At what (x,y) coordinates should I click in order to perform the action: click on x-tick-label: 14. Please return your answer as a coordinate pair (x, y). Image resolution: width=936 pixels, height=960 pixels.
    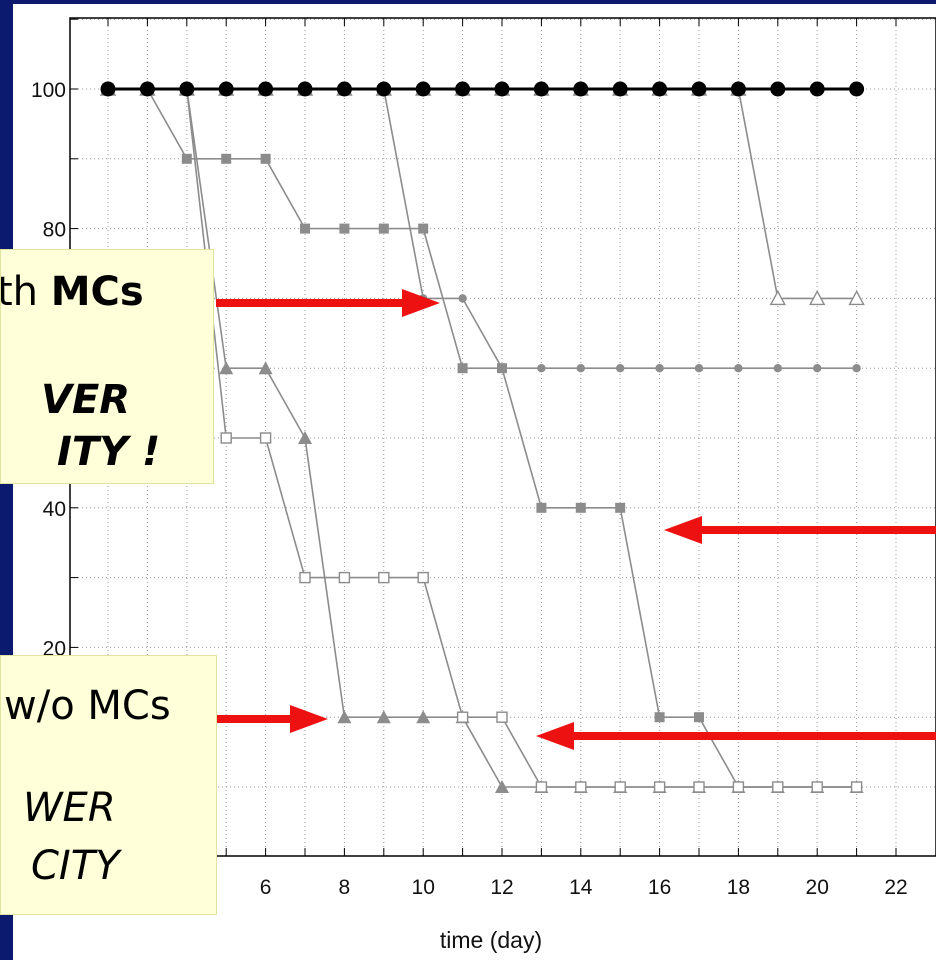
    Looking at the image, I should click on (581, 887).